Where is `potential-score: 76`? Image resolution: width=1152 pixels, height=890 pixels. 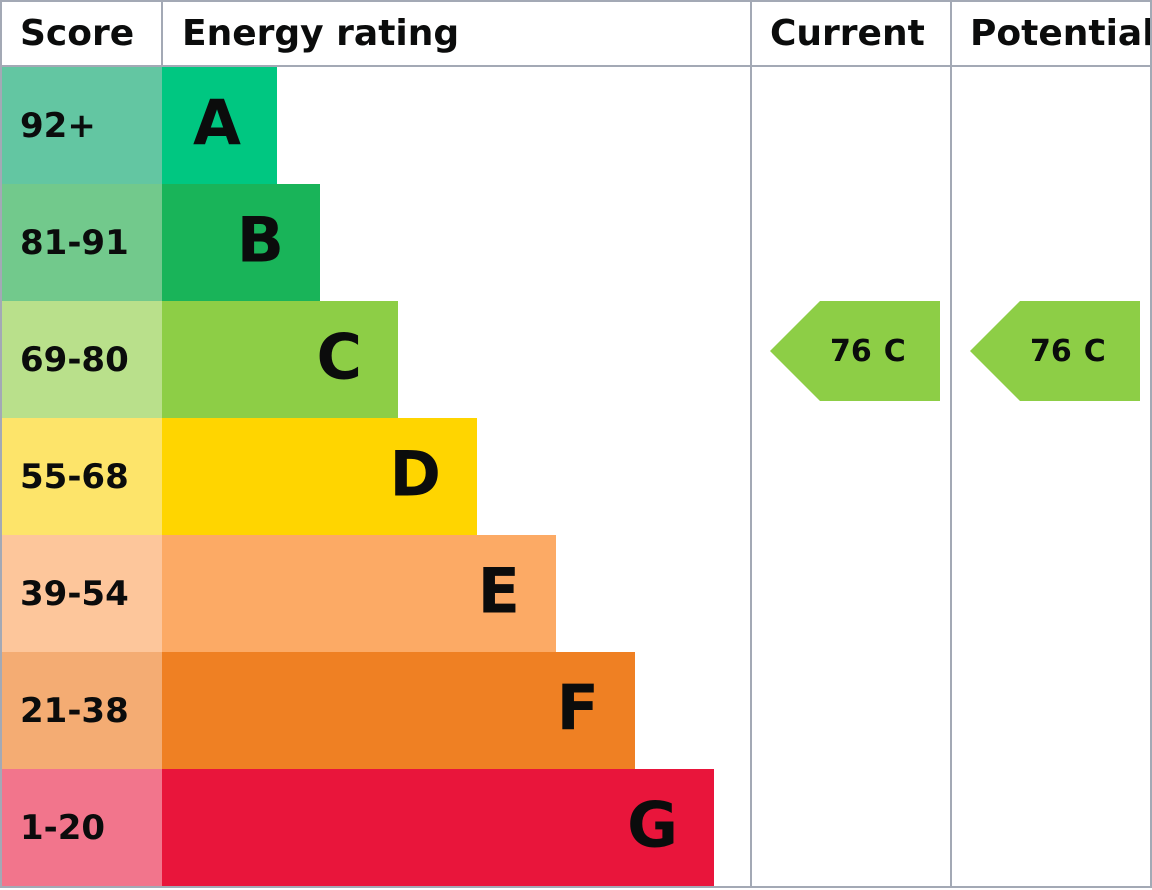 potential-score: 76 is located at coordinates (1051, 351).